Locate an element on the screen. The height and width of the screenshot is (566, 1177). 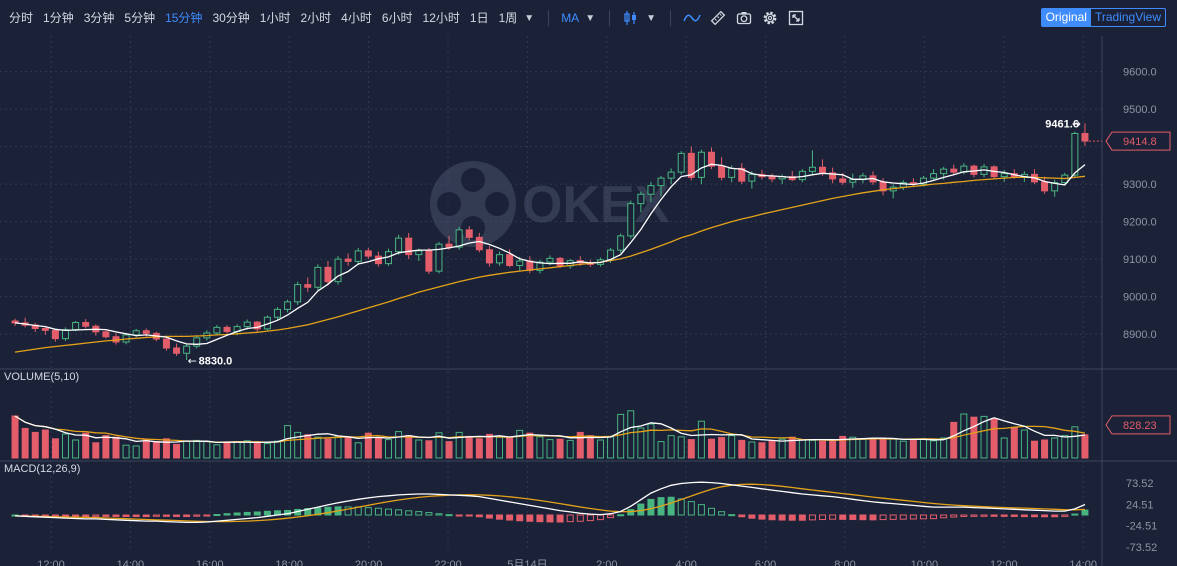
tradingview-view-button: TradingView is located at coordinates (1127, 17).